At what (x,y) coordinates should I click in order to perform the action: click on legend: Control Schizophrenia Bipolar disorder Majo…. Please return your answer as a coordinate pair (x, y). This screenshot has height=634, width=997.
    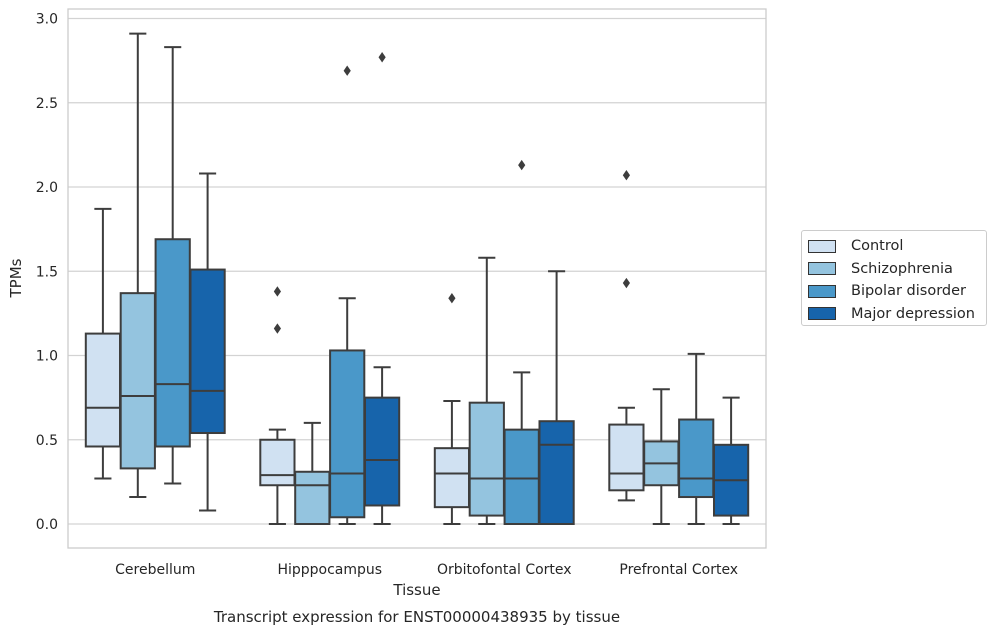
    Looking at the image, I should click on (894, 278).